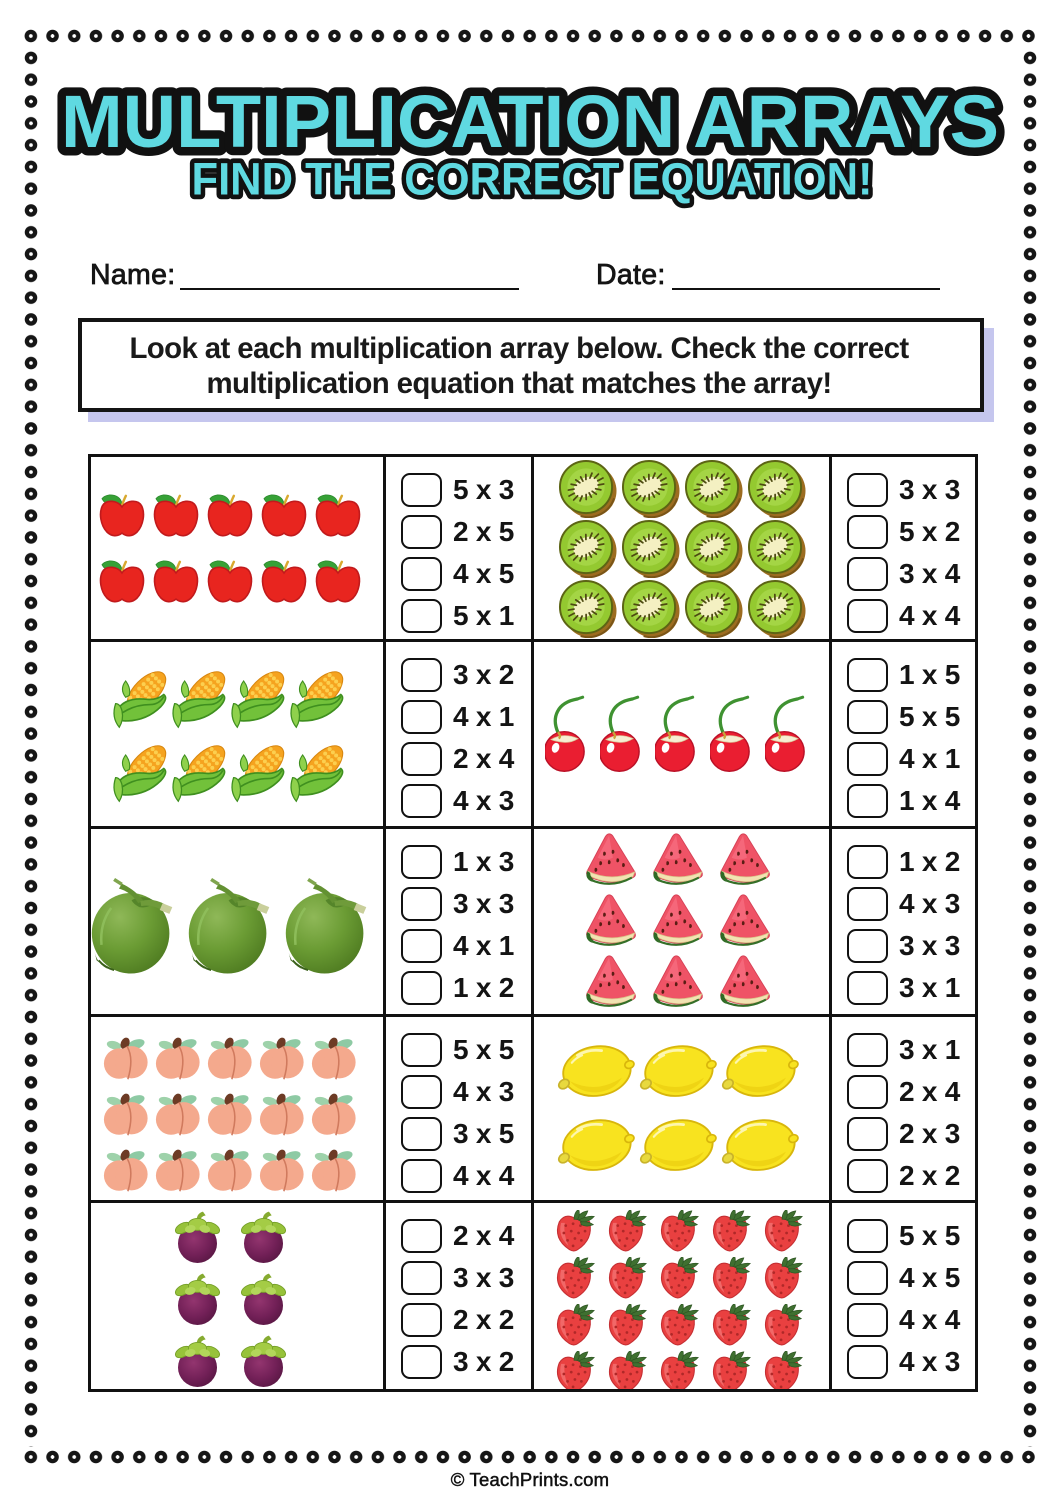  What do you see at coordinates (532, 179) in the screenshot?
I see `svg-text: FIND THE CORRECT EQUATION!` at bounding box center [532, 179].